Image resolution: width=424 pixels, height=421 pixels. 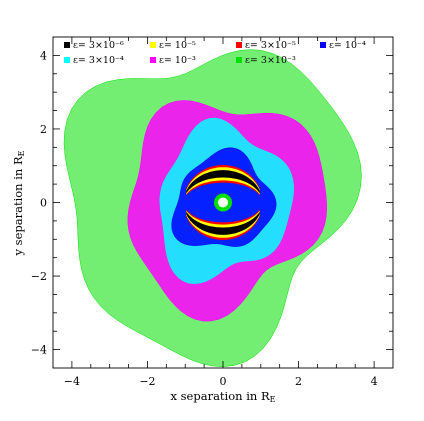 What do you see at coordinates (98, 45) in the screenshot?
I see `legend-label: ε= 3×10⁻⁶` at bounding box center [98, 45].